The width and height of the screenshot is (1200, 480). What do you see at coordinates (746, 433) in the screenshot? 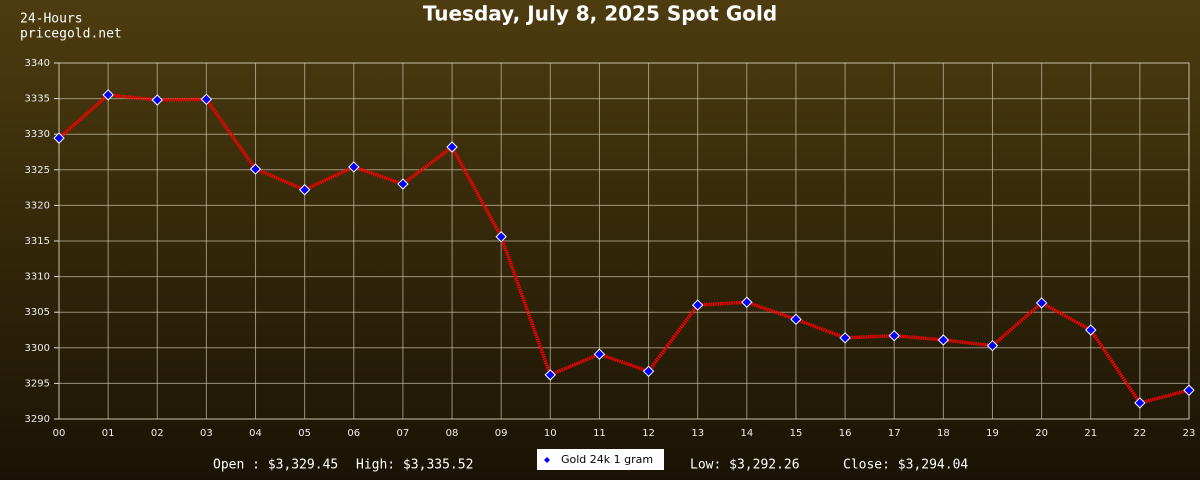
I see `x-tick-label: 14` at bounding box center [746, 433].